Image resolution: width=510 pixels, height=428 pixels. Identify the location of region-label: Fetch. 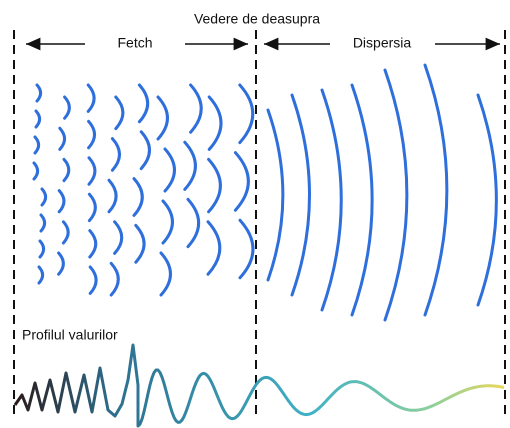
(134, 43).